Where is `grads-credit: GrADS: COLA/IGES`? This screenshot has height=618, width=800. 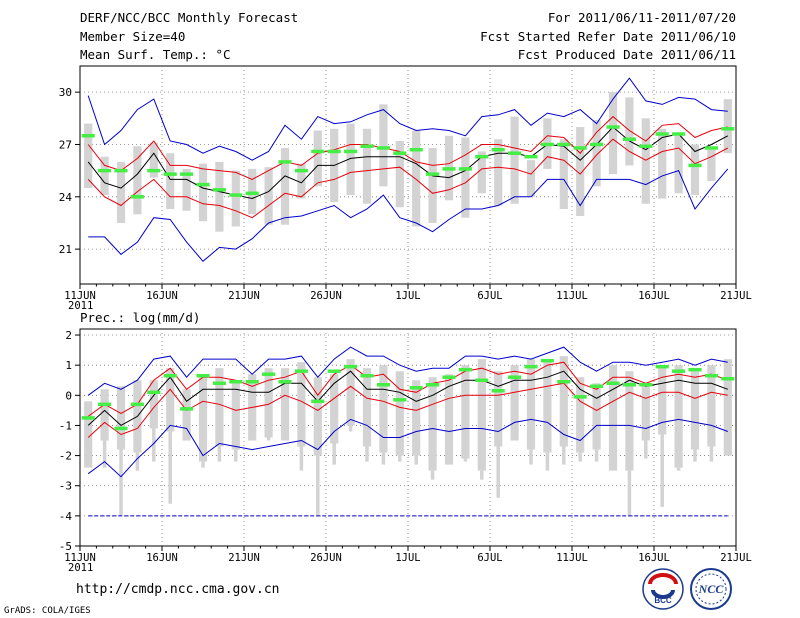
grads-credit: GrADS: COLA/IGES is located at coordinates (47, 611).